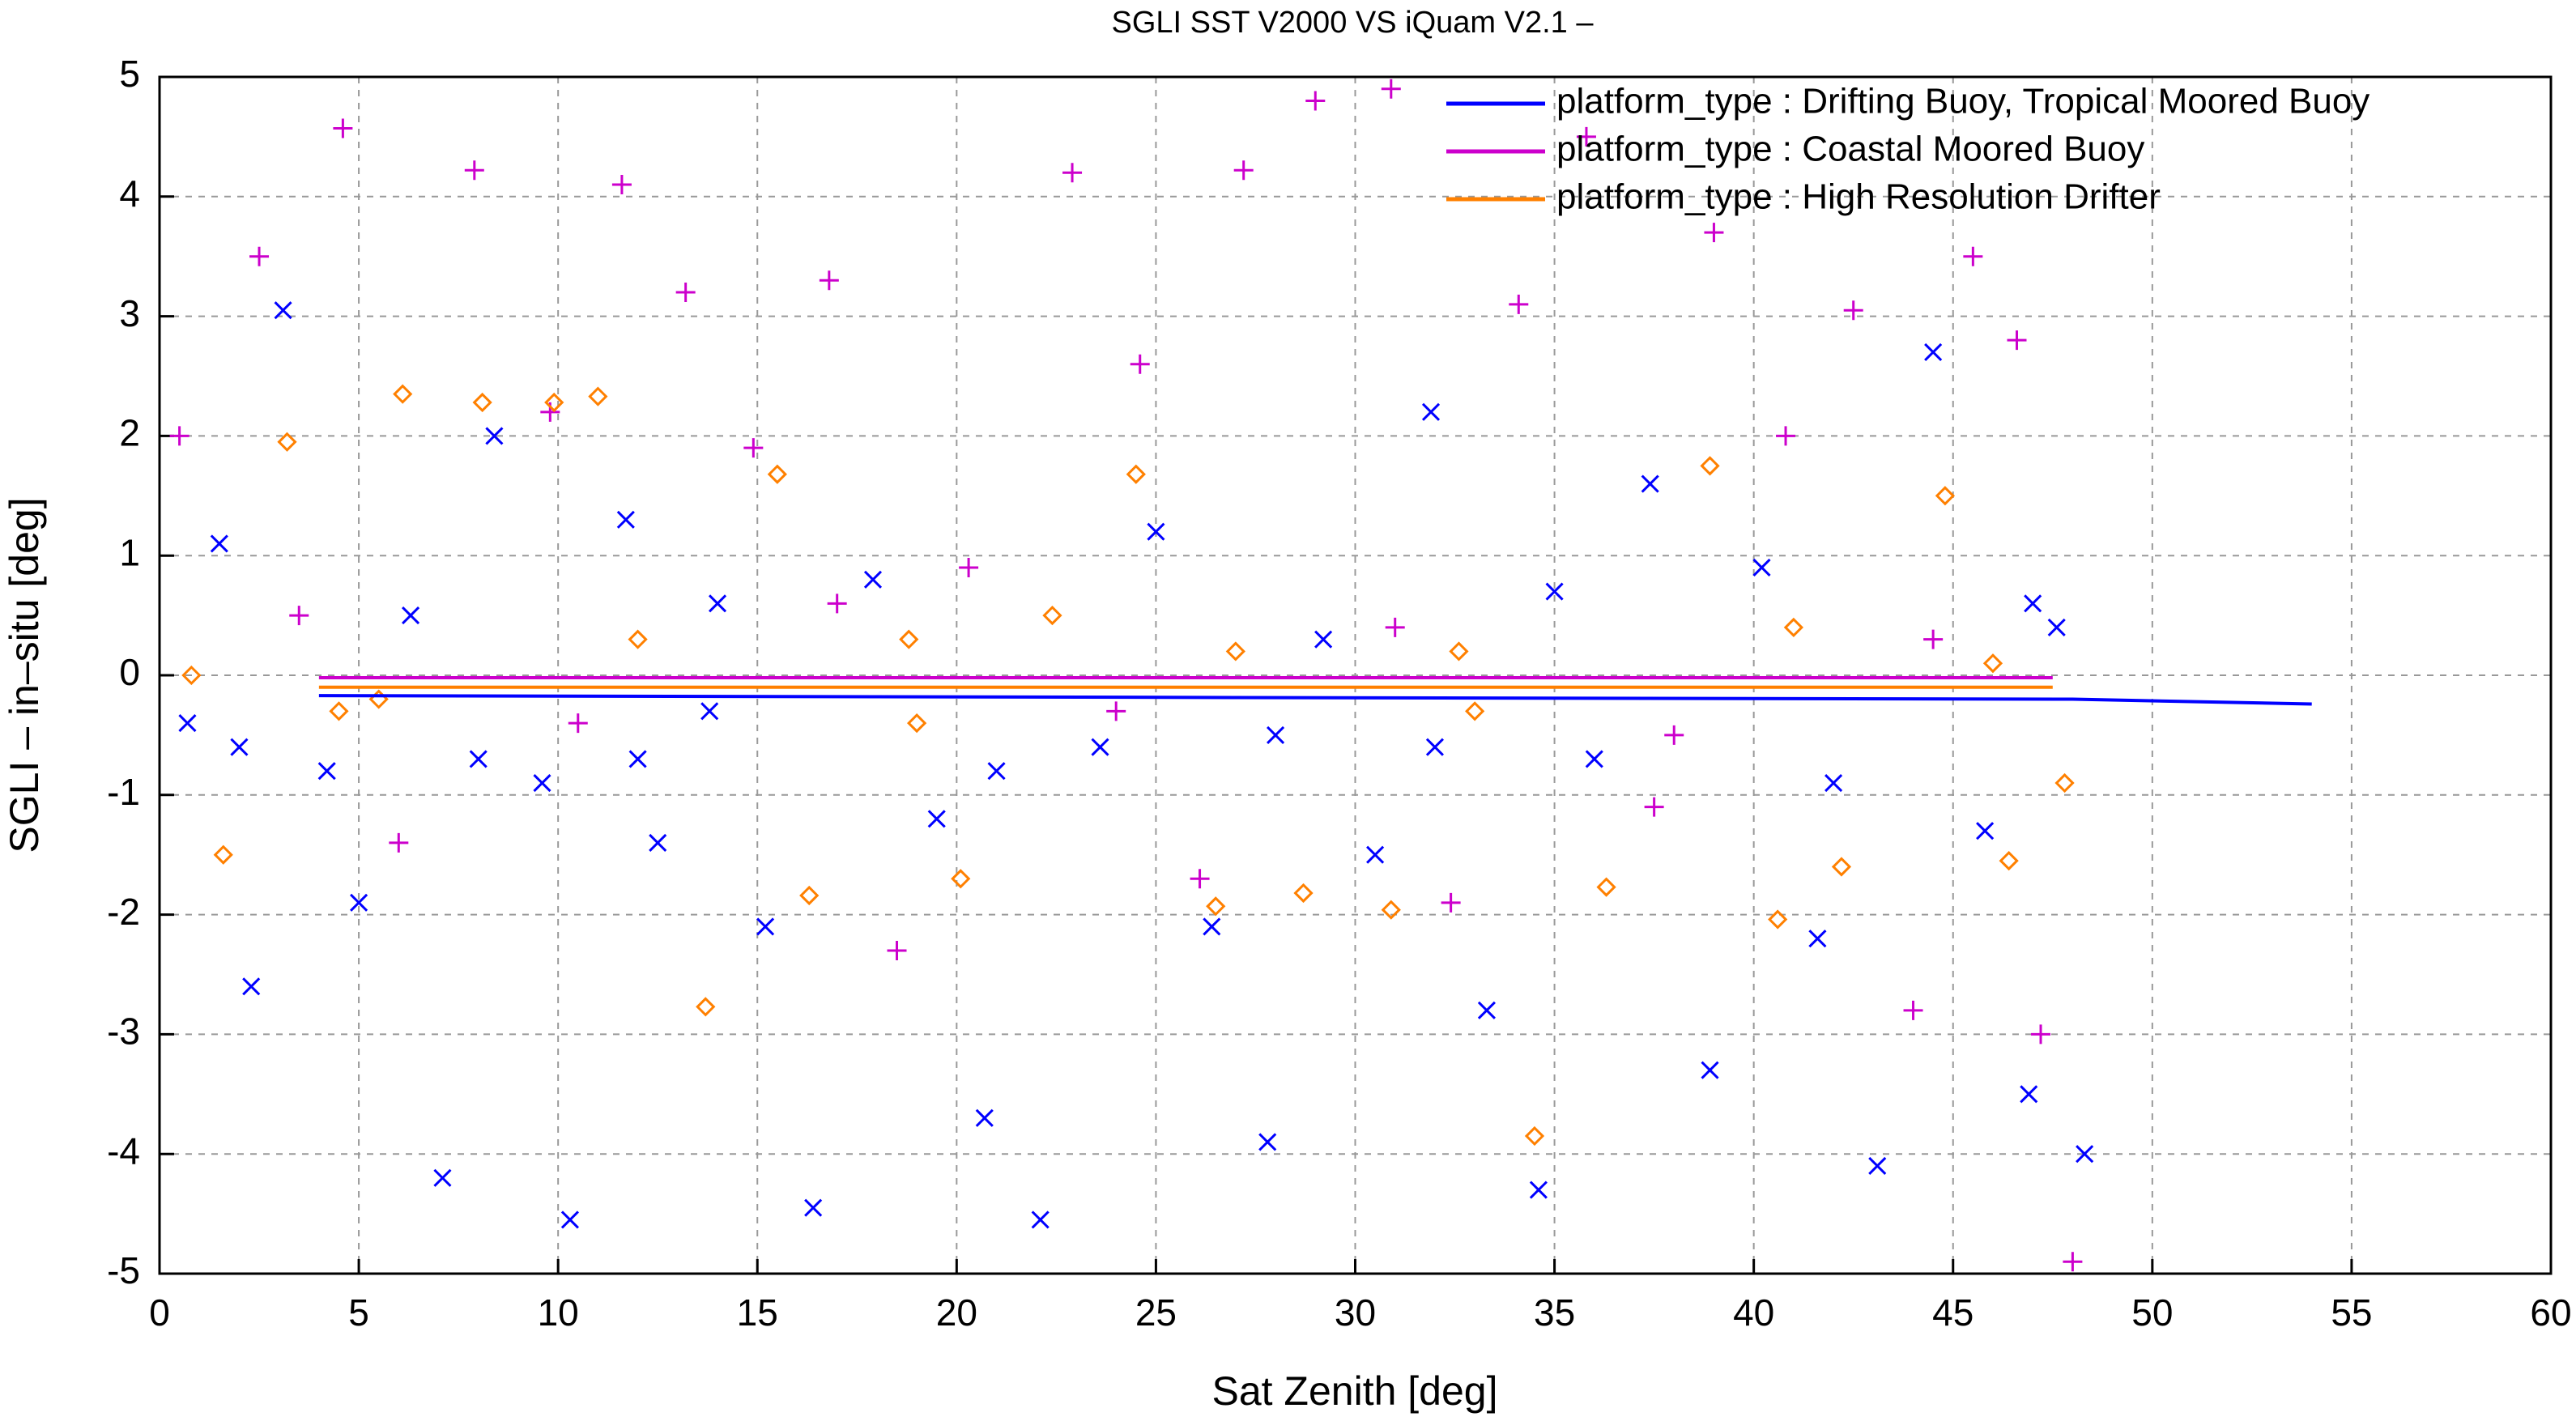  I want to click on chart-title: SGLI SST V2000 VS iQuam V2.1 –, so click(1353, 23).